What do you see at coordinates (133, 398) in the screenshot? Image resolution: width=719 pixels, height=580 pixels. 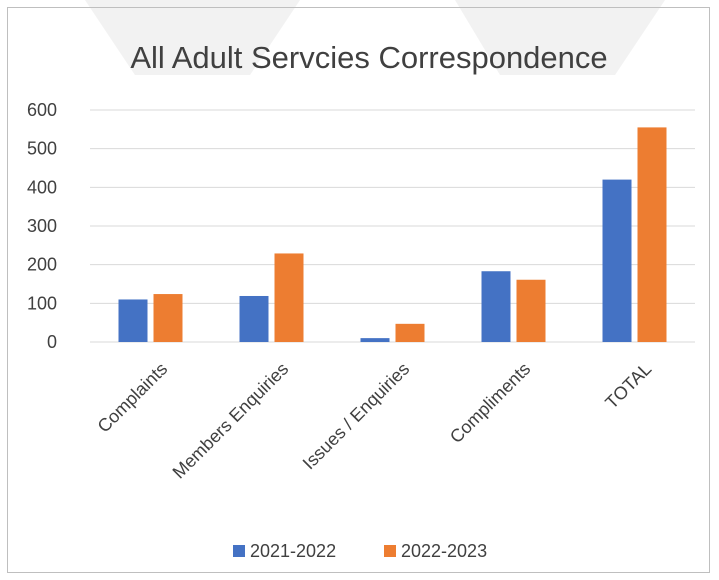 I see `x-tick-label: Complaints` at bounding box center [133, 398].